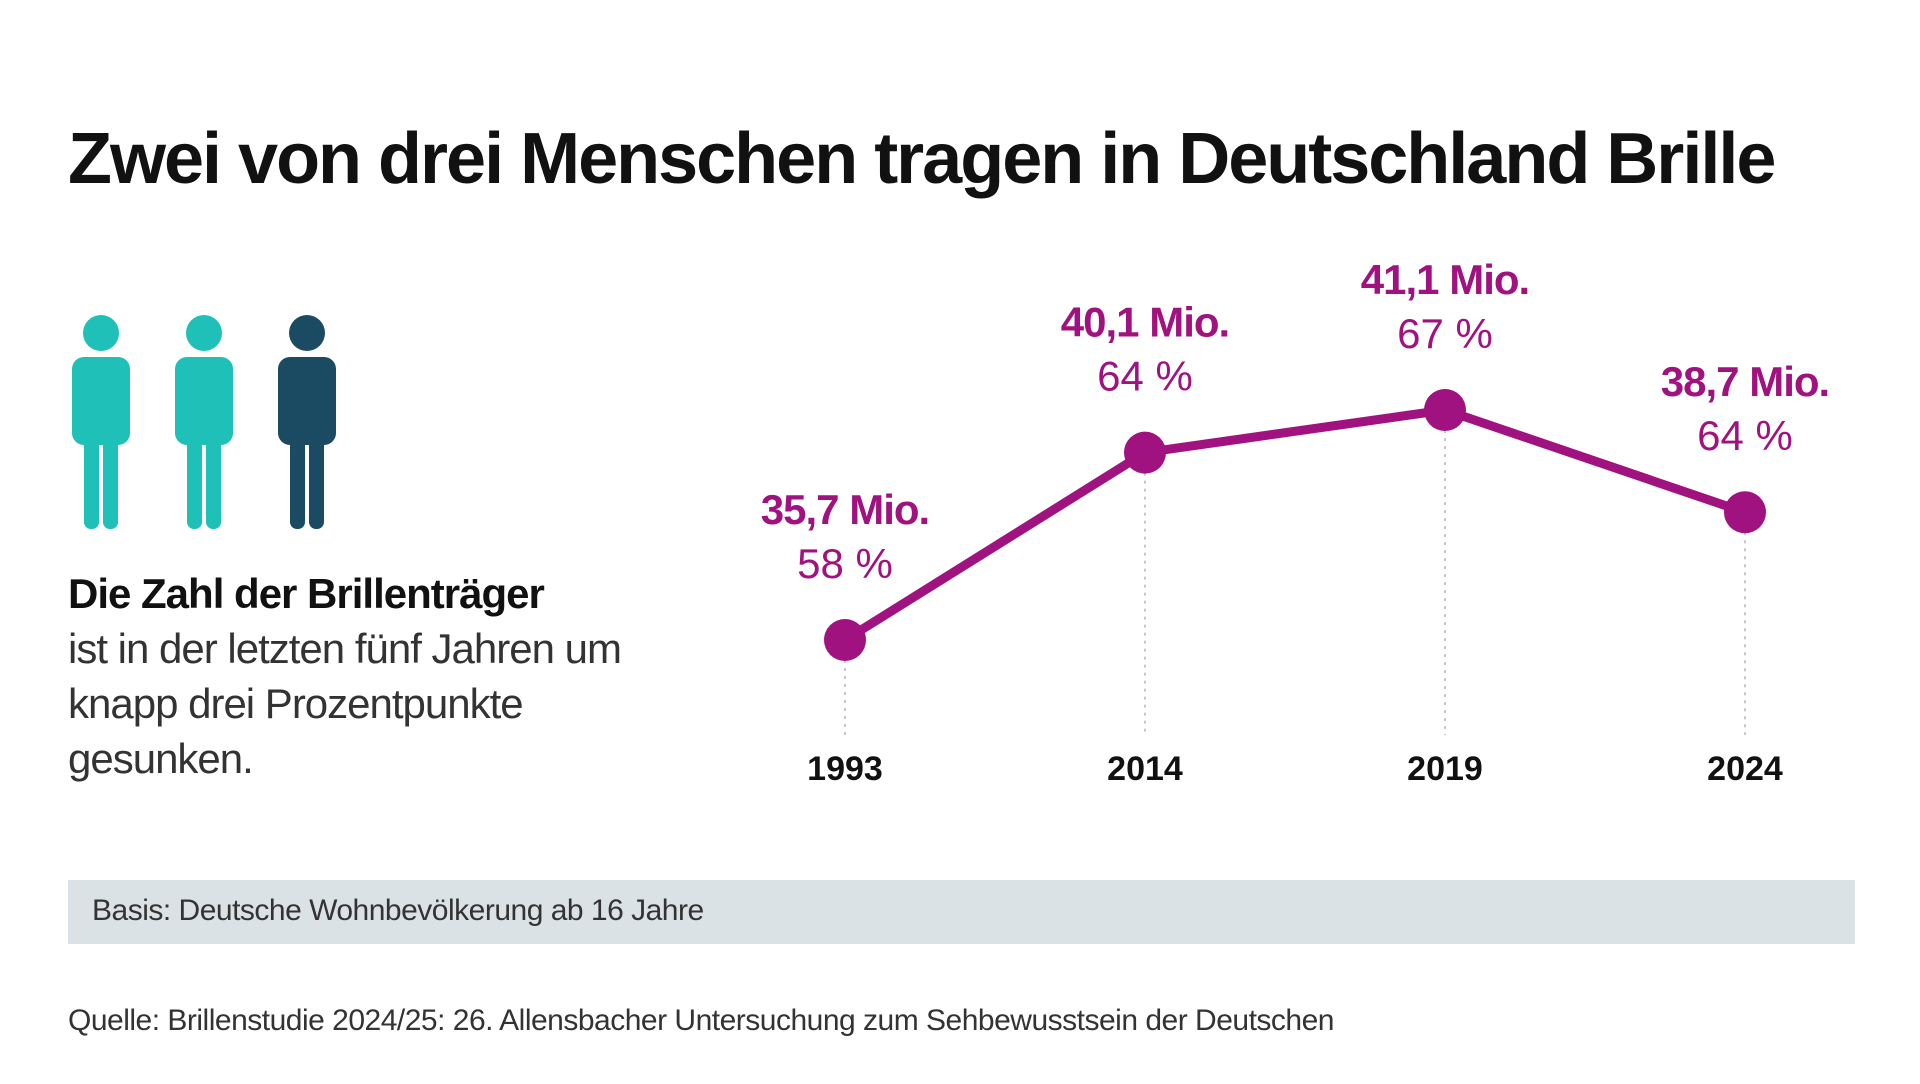 Image resolution: width=1920 pixels, height=1084 pixels. Describe the element at coordinates (1745, 435) in the screenshot. I see `percent-label-2024: 64 %` at that location.